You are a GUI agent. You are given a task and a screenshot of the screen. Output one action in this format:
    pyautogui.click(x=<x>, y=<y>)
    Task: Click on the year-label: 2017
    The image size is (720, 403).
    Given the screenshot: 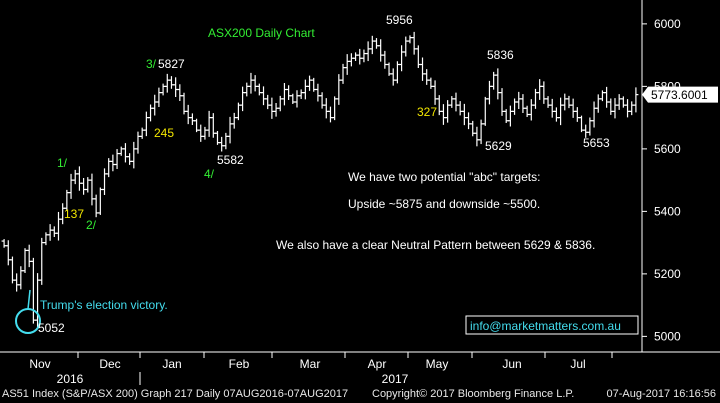 What is the action you would take?
    pyautogui.click(x=395, y=378)
    